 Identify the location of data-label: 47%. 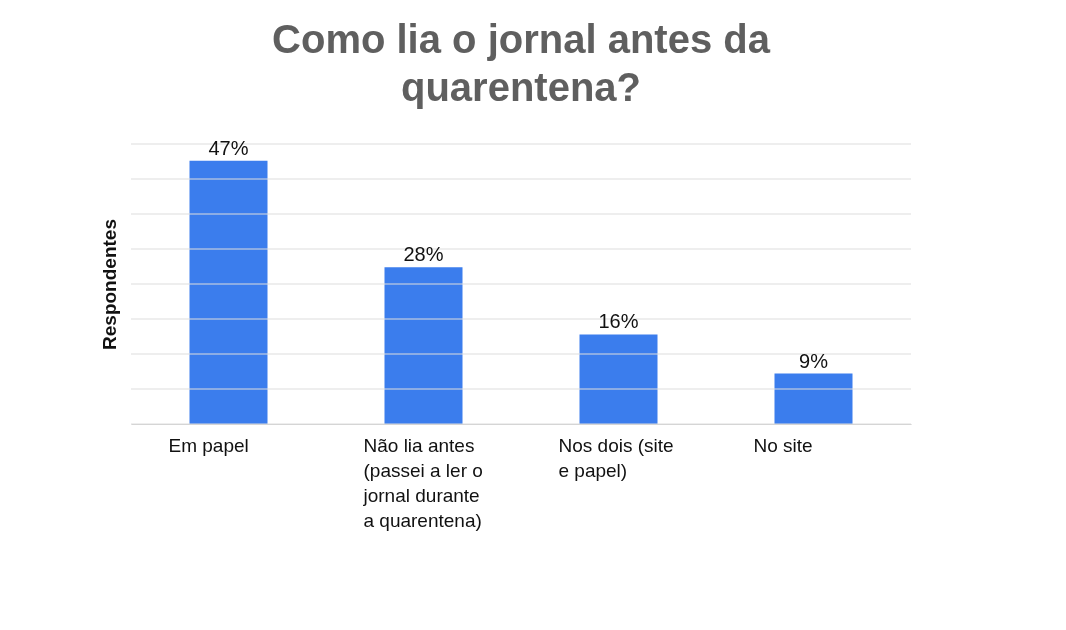
(228, 147).